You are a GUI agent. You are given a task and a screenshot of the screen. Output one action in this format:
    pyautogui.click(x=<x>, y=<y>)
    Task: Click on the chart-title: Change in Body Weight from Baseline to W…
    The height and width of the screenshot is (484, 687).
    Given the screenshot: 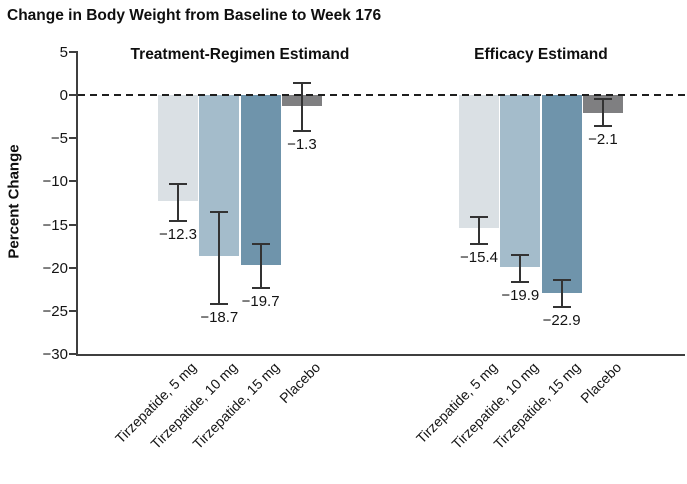 What is the action you would take?
    pyautogui.click(x=194, y=15)
    